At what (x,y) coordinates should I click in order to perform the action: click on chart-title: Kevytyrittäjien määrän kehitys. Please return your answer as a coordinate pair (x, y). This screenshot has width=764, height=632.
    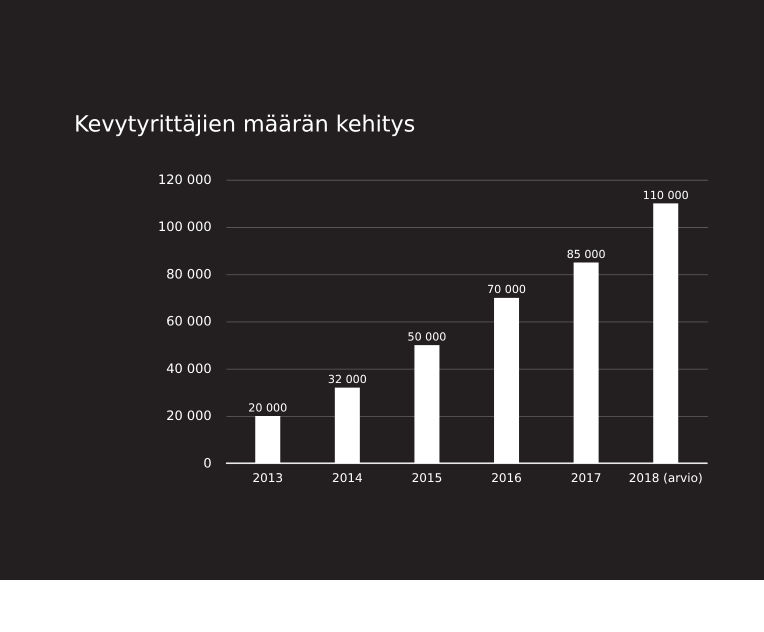
    Looking at the image, I should click on (245, 125).